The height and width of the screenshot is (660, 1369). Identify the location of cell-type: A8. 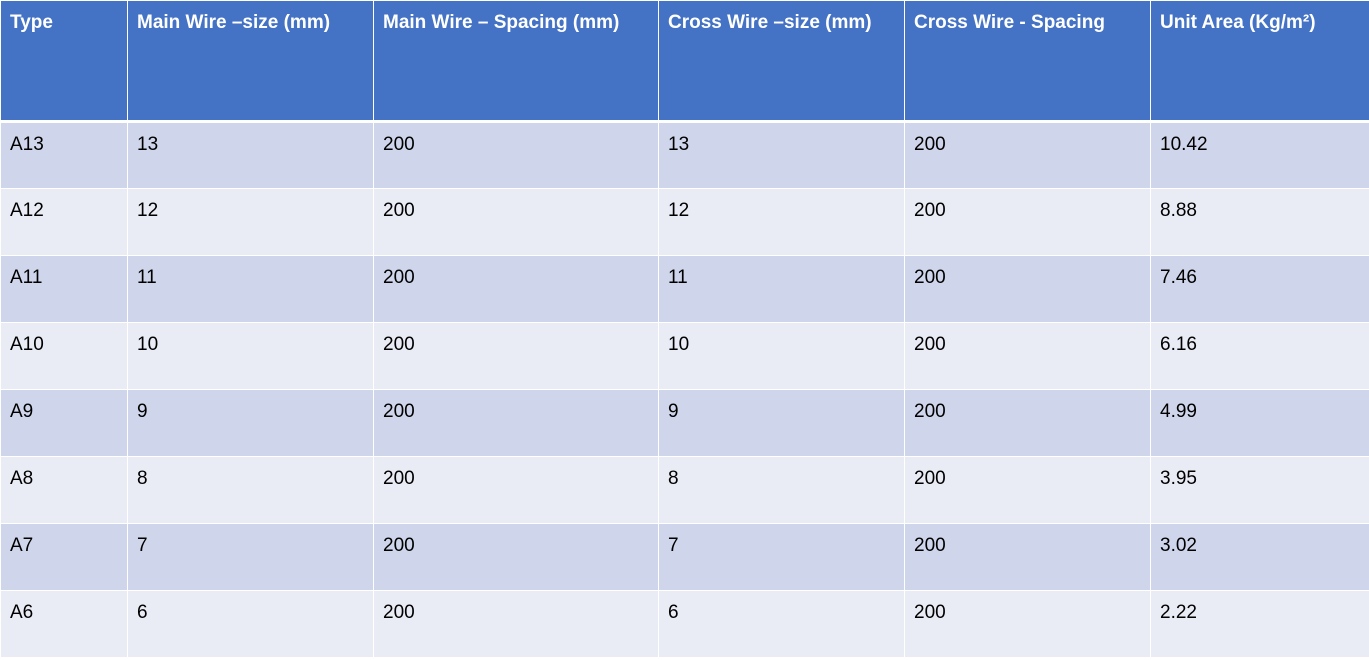
(64, 490).